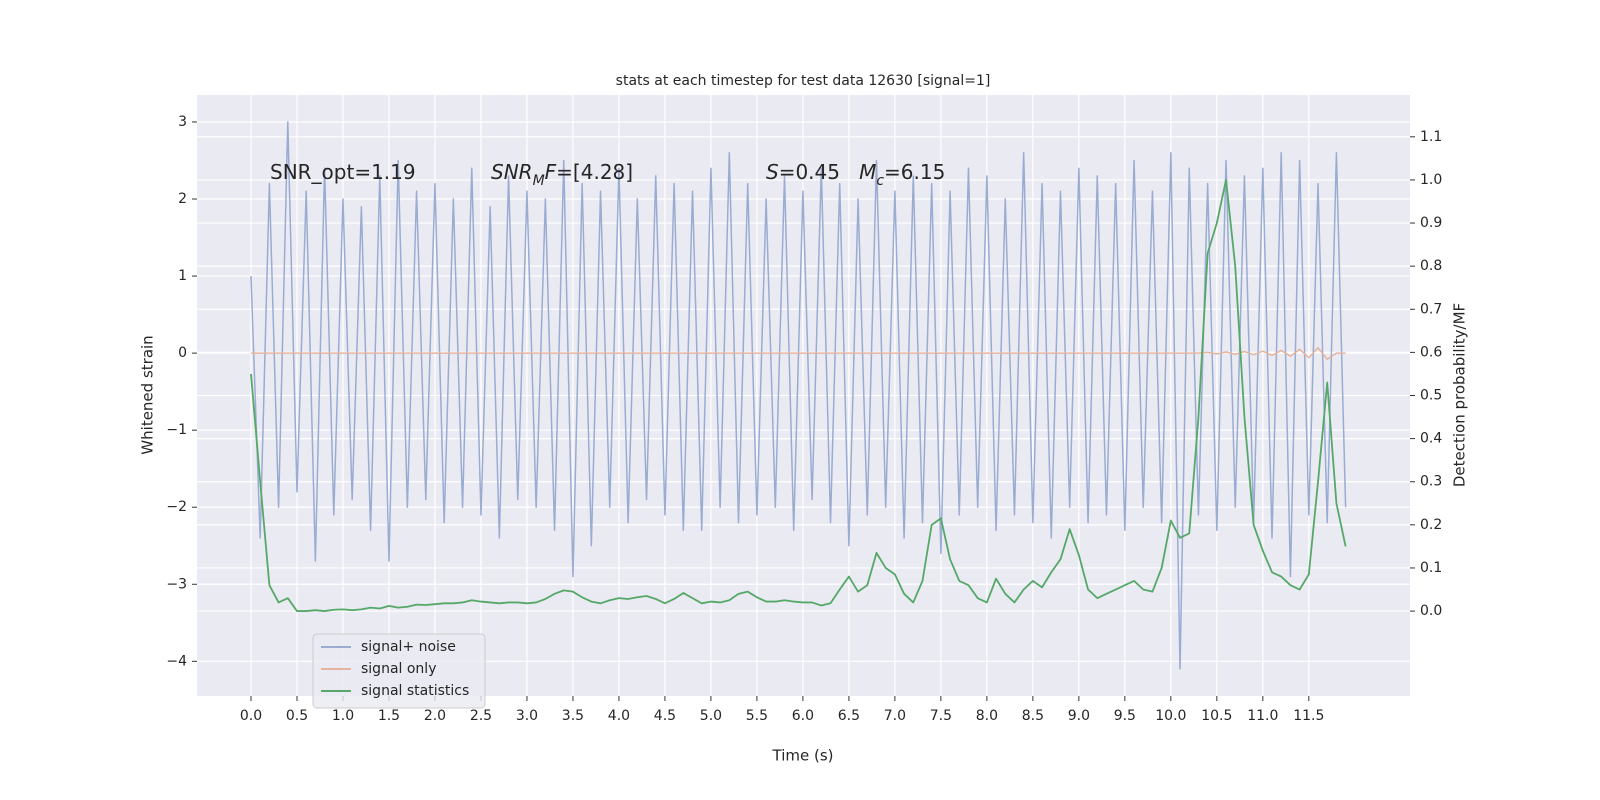 The width and height of the screenshot is (1600, 800). What do you see at coordinates (880, 181) in the screenshot?
I see `annotation-part: c` at bounding box center [880, 181].